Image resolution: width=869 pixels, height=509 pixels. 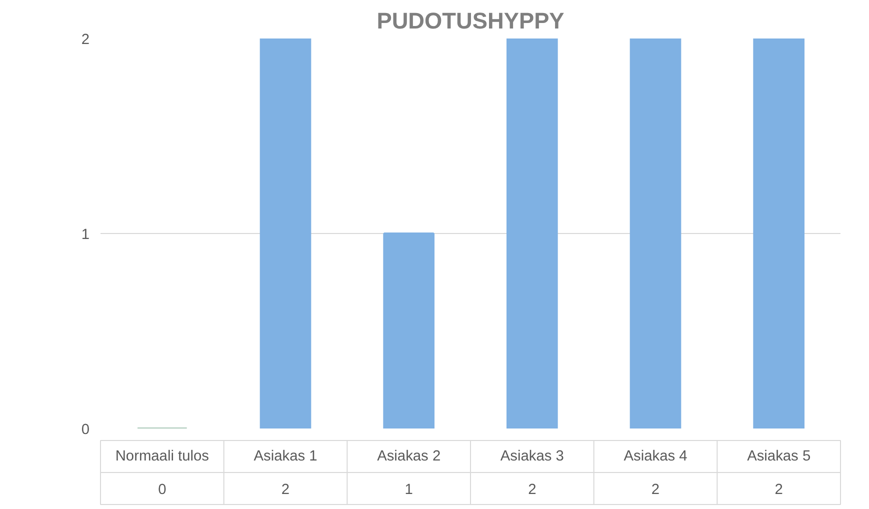 What do you see at coordinates (532, 456) in the screenshot?
I see `x-tick-label: Asiakas 3` at bounding box center [532, 456].